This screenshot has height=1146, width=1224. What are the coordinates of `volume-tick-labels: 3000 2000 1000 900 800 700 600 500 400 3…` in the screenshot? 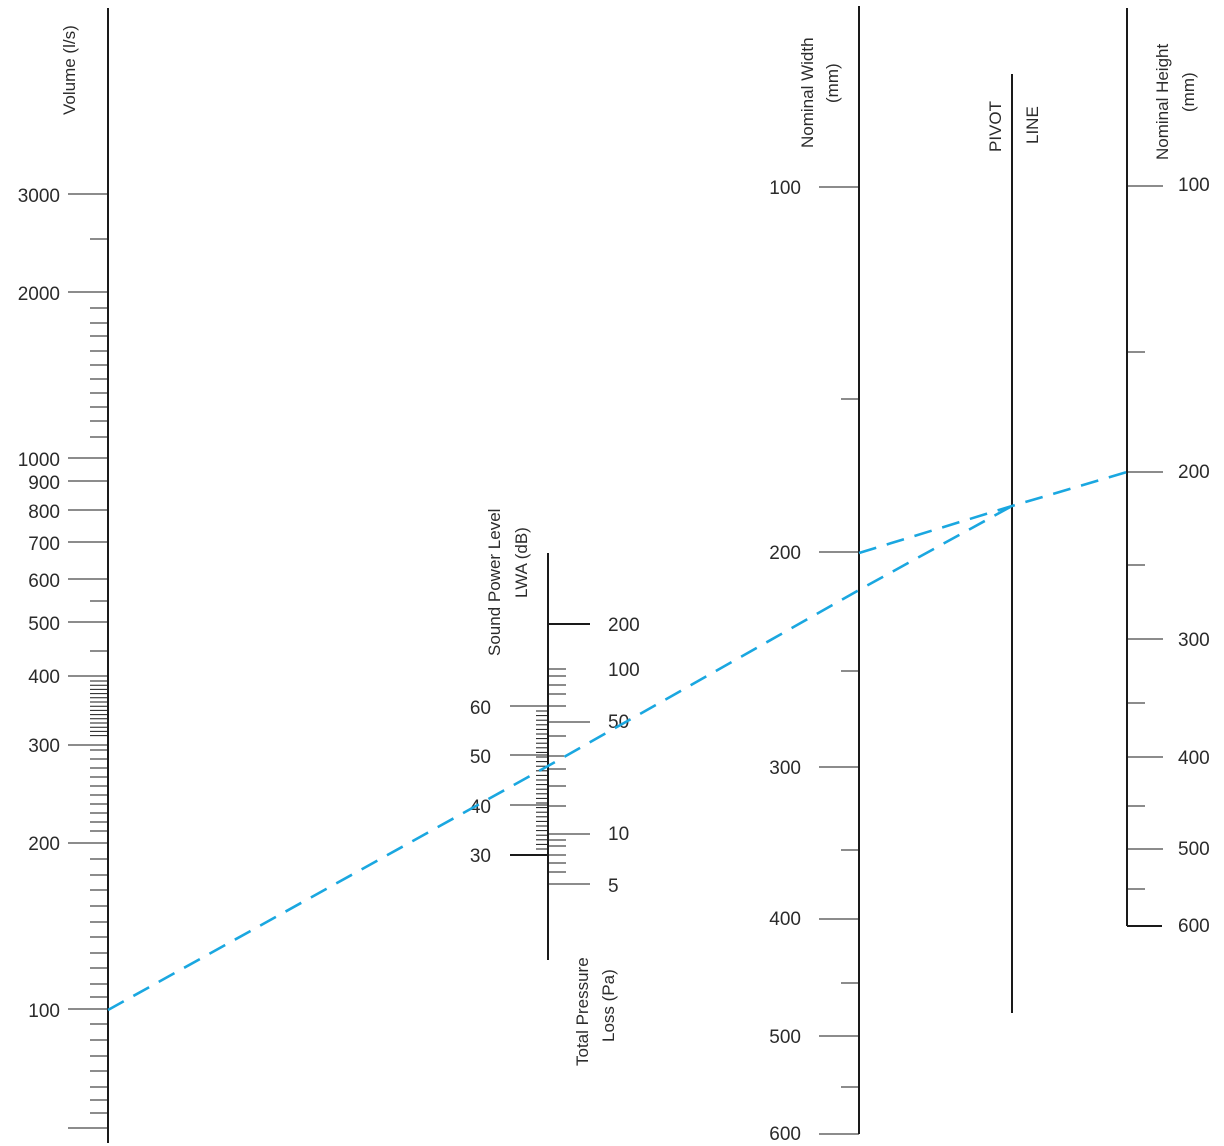 It's located at (39, 604).